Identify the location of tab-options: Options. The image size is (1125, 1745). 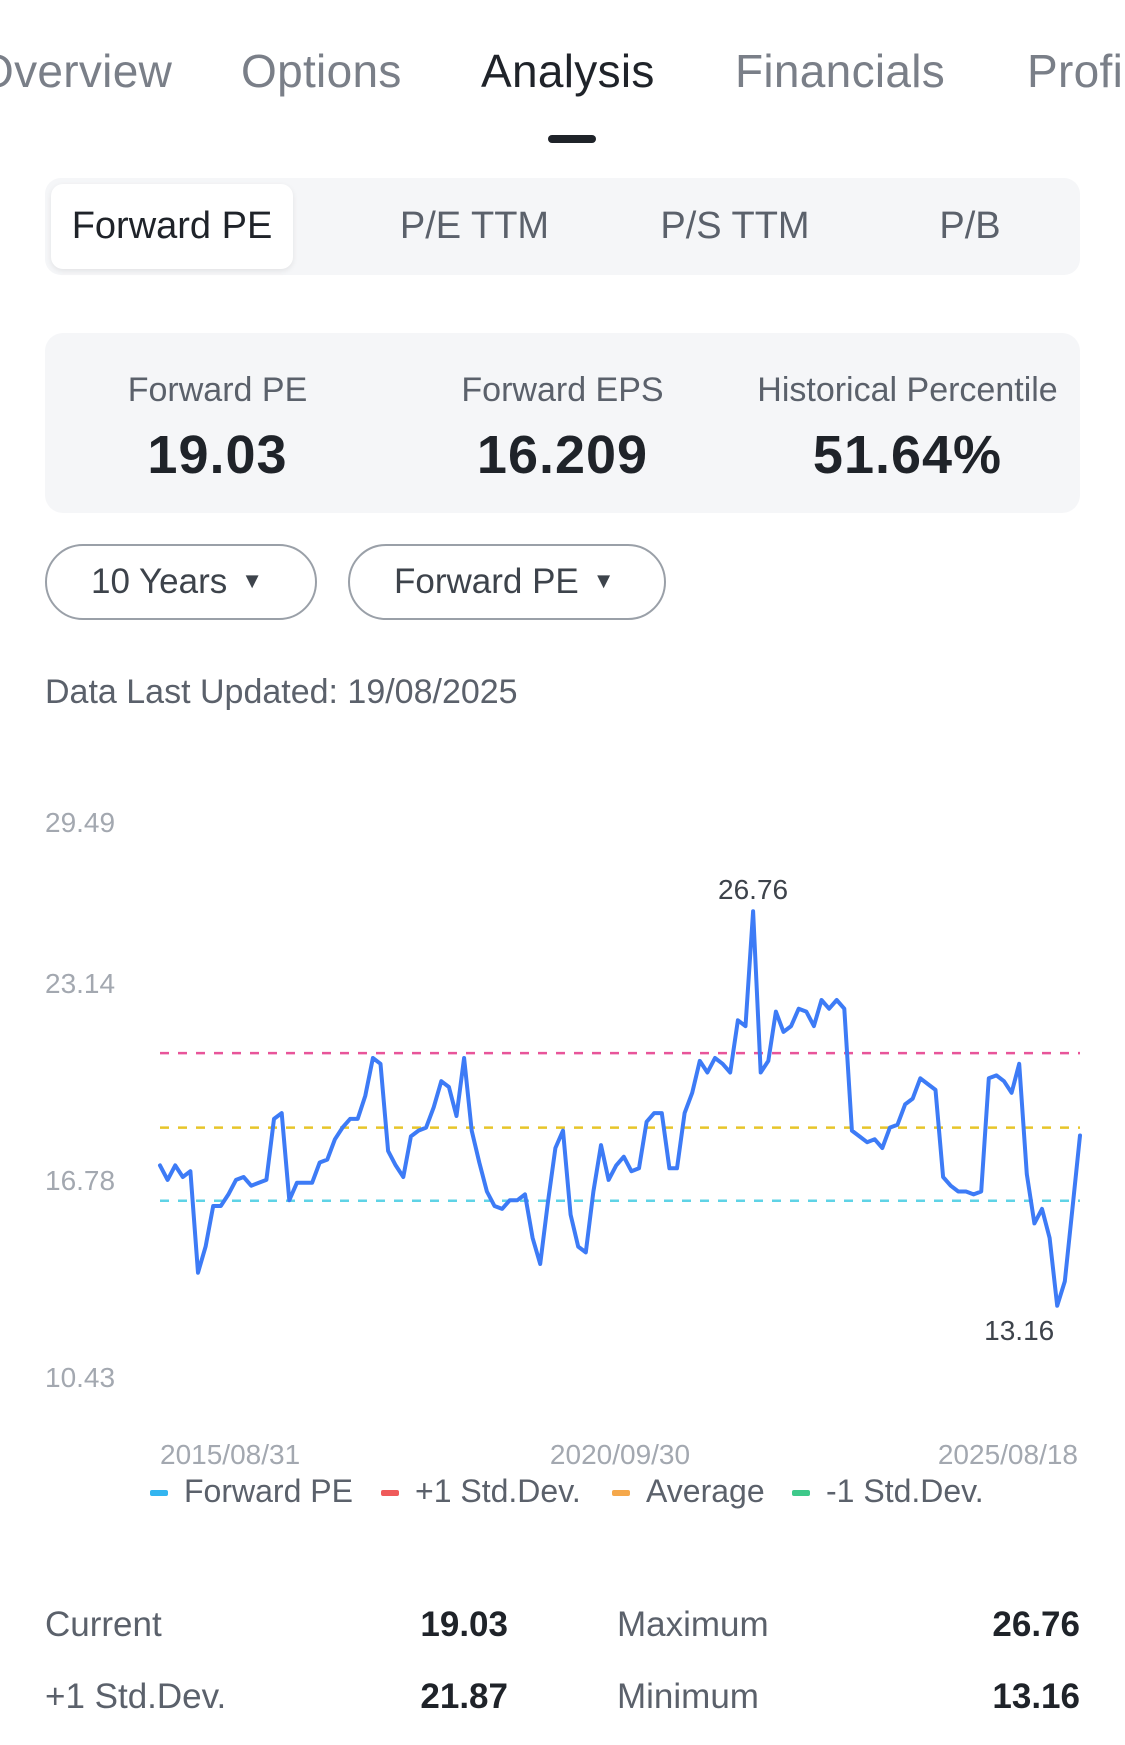
(321, 71).